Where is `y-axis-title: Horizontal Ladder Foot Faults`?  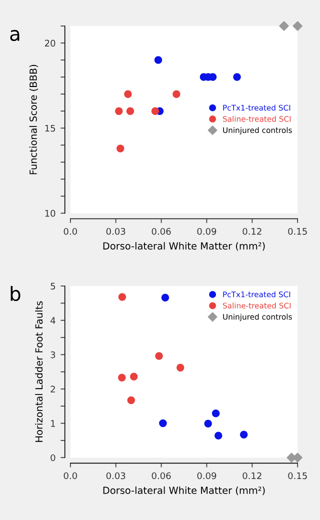 y-axis-title: Horizontal Ladder Foot Faults is located at coordinates (39, 371).